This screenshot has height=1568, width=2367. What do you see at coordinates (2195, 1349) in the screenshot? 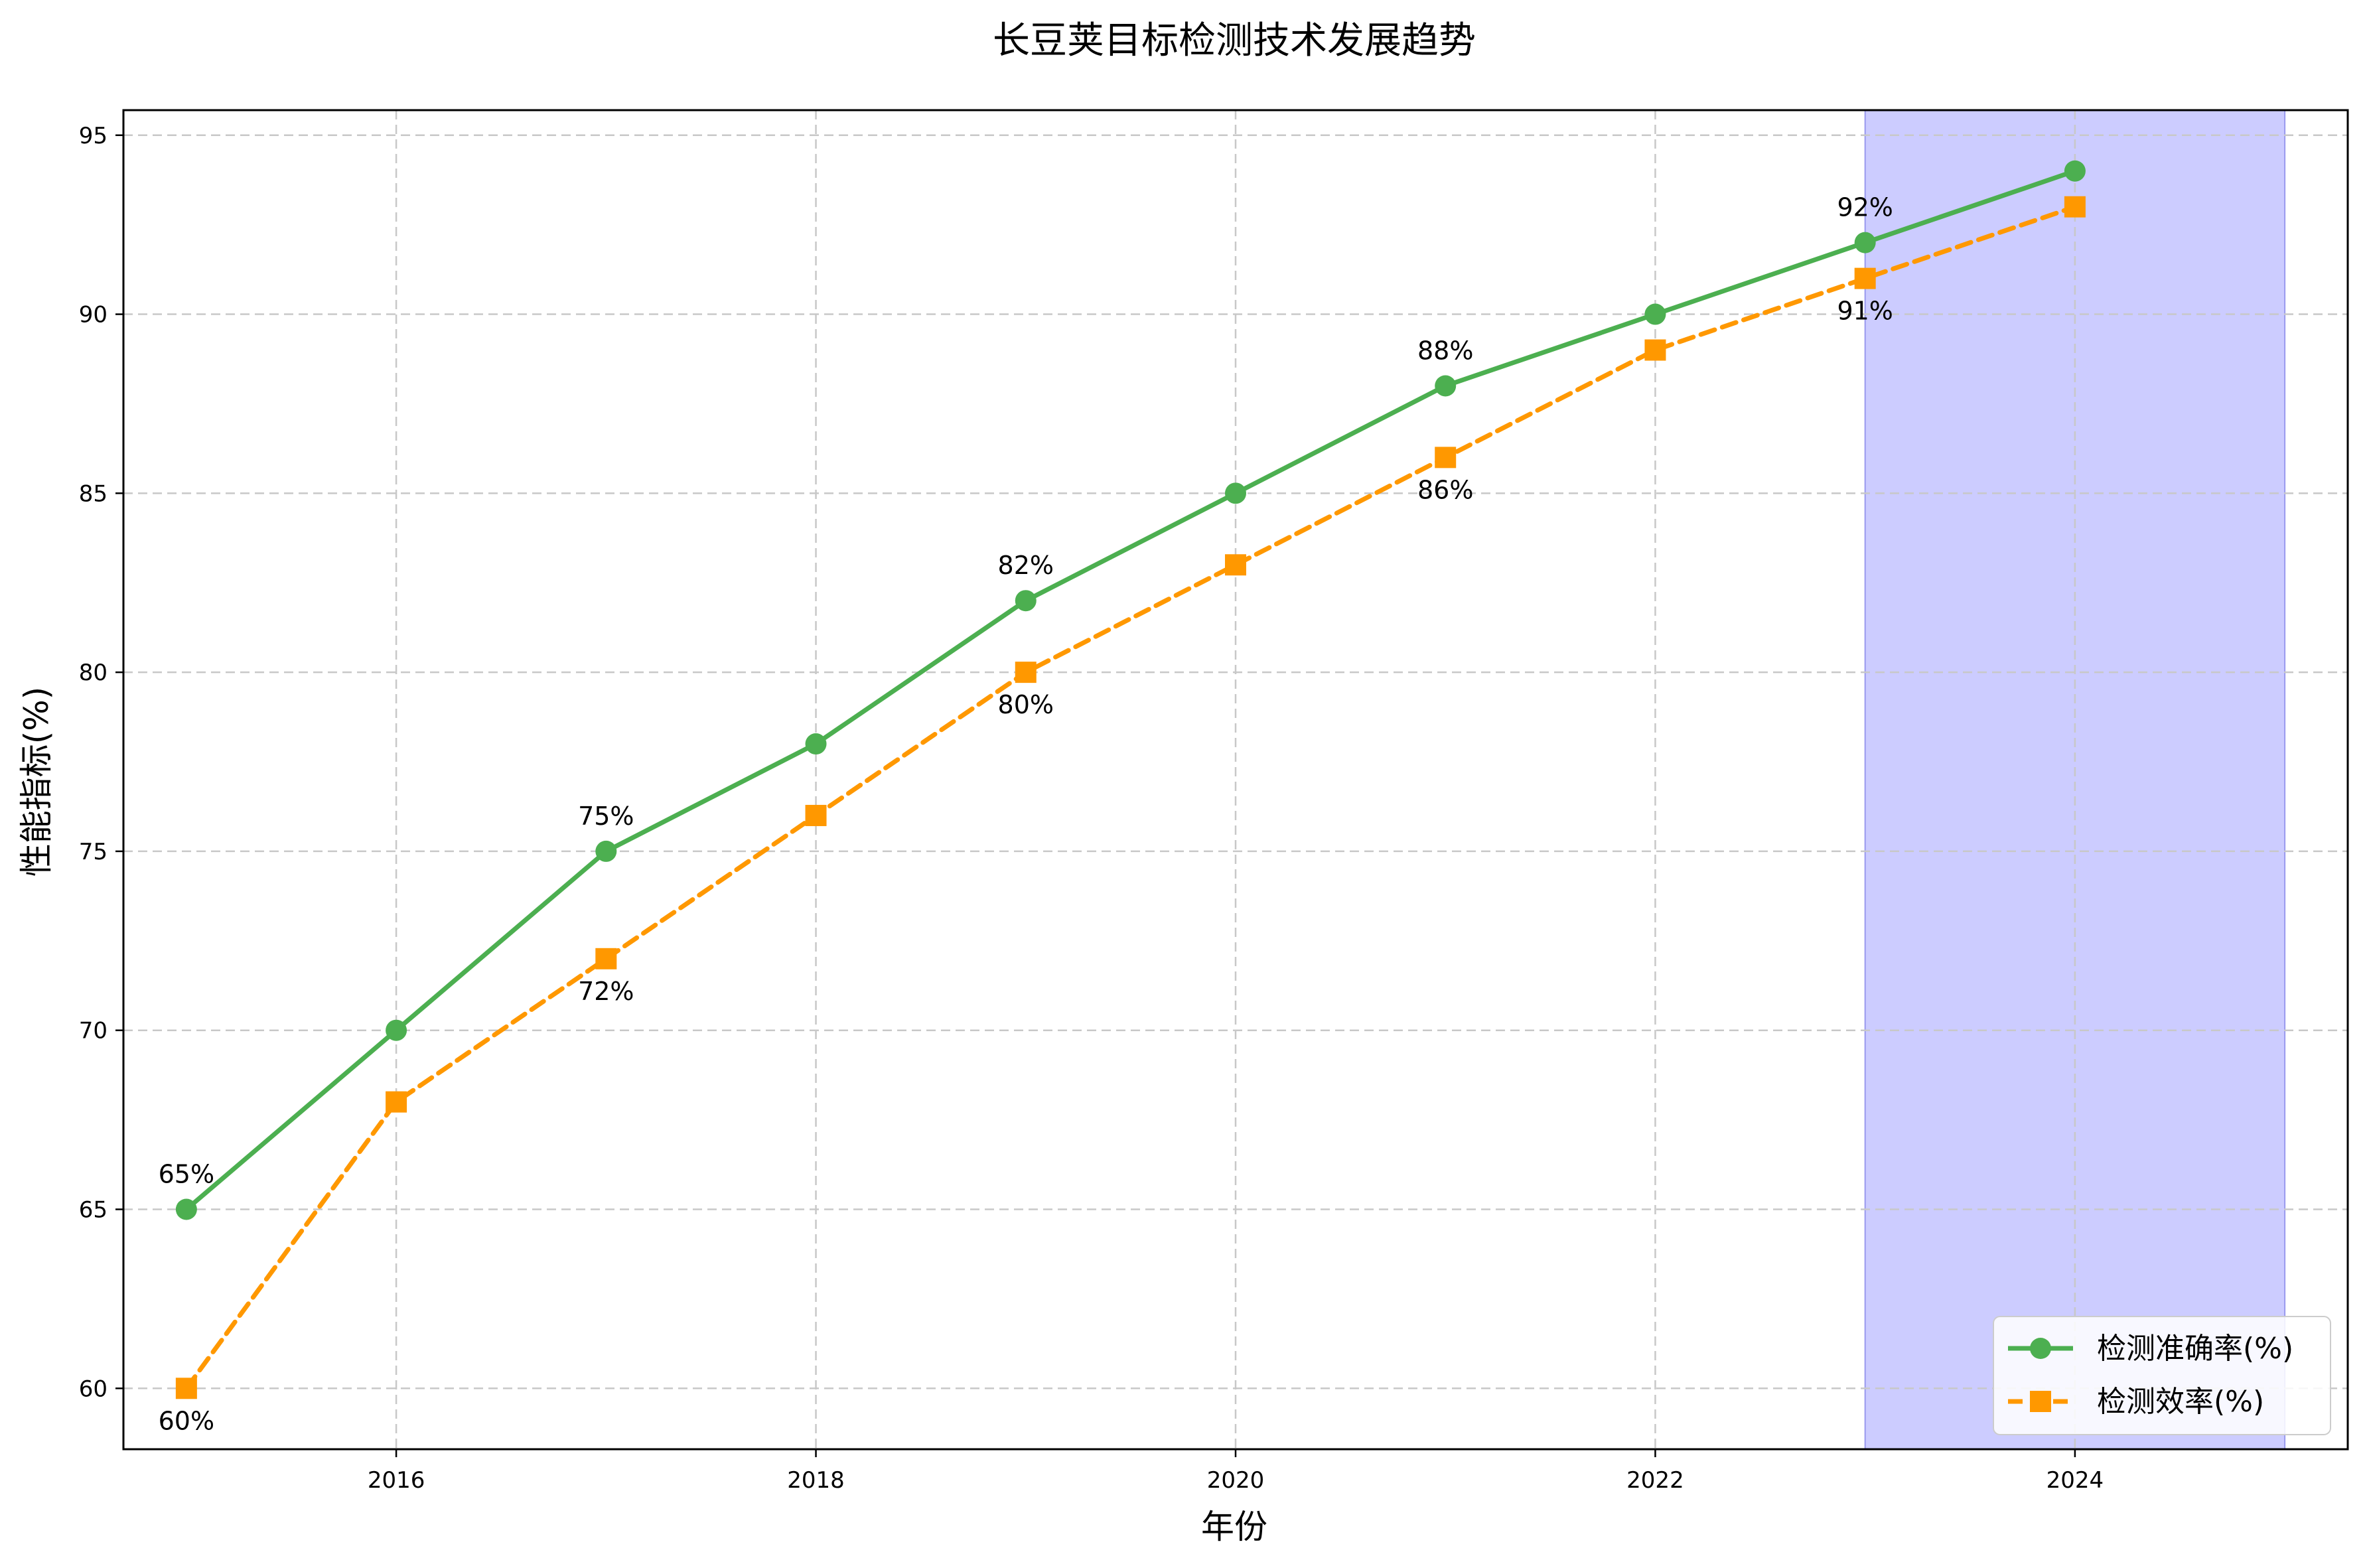
I see `legend-label: 检测准确率(%)` at bounding box center [2195, 1349].